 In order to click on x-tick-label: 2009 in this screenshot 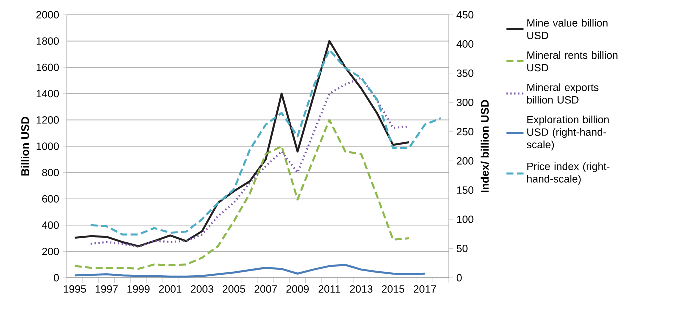, I will do `click(297, 289)`.